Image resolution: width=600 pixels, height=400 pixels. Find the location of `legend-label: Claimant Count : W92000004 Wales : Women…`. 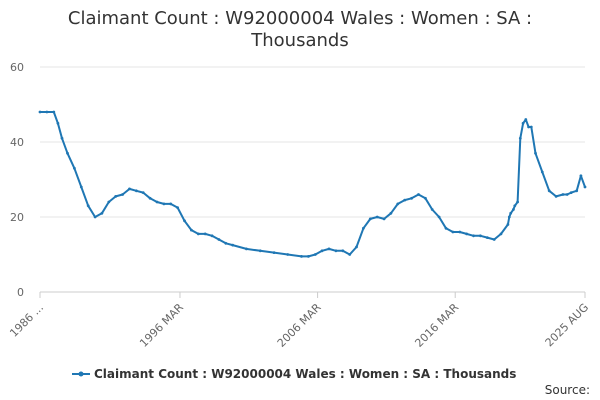

legend-label: Claimant Count : W92000004 Wales : Women… is located at coordinates (305, 374).